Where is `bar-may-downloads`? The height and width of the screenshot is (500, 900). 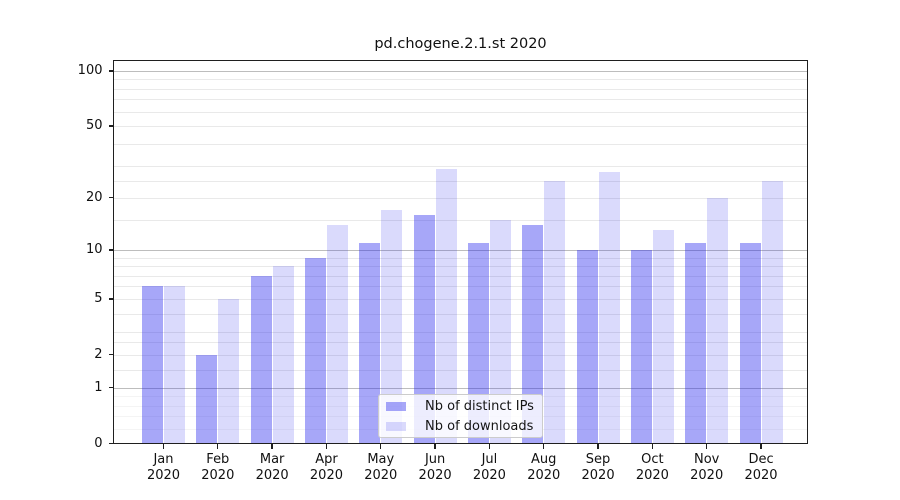 bar-may-downloads is located at coordinates (392, 327).